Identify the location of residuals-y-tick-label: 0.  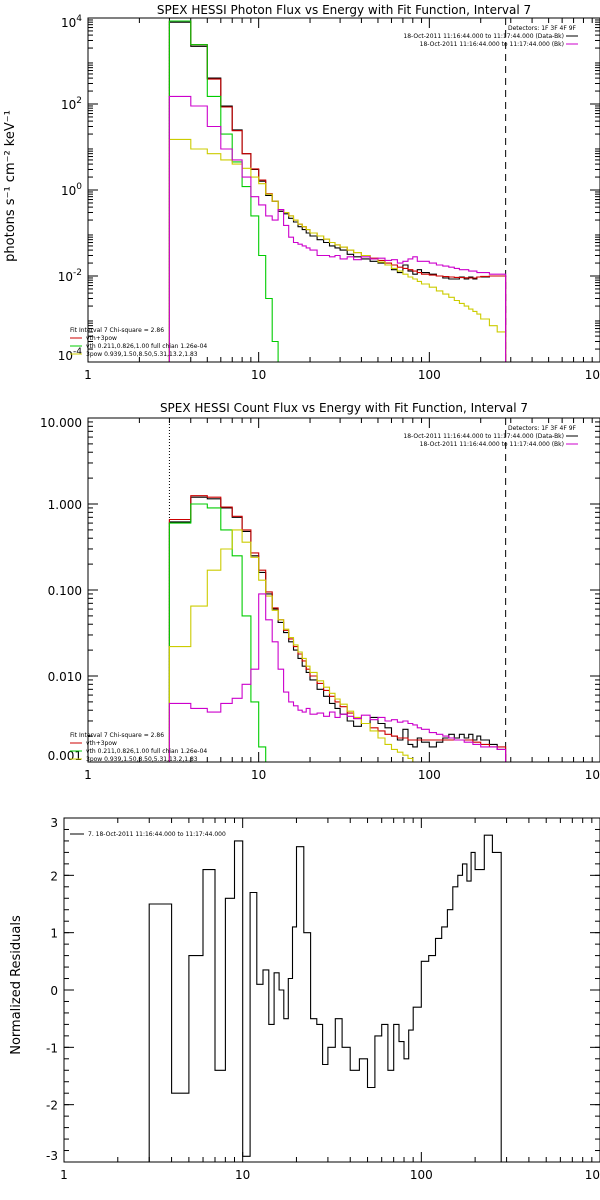
(54, 991).